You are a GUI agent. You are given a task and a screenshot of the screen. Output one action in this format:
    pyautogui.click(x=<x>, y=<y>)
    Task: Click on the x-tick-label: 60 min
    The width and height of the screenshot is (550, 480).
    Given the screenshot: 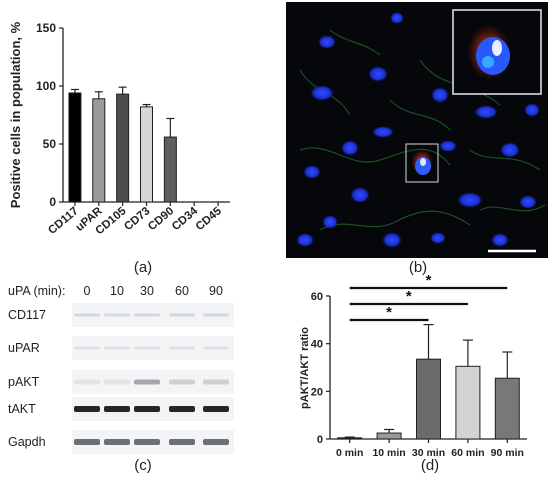 What is the action you would take?
    pyautogui.click(x=467, y=453)
    